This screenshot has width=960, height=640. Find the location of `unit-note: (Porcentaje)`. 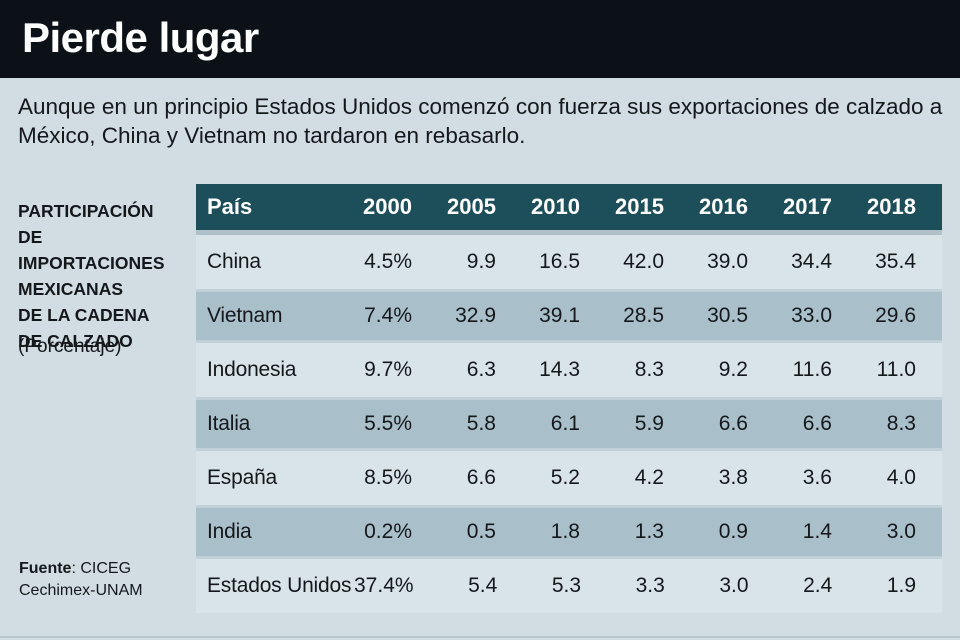

unit-note: (Porcentaje) is located at coordinates (70, 346).